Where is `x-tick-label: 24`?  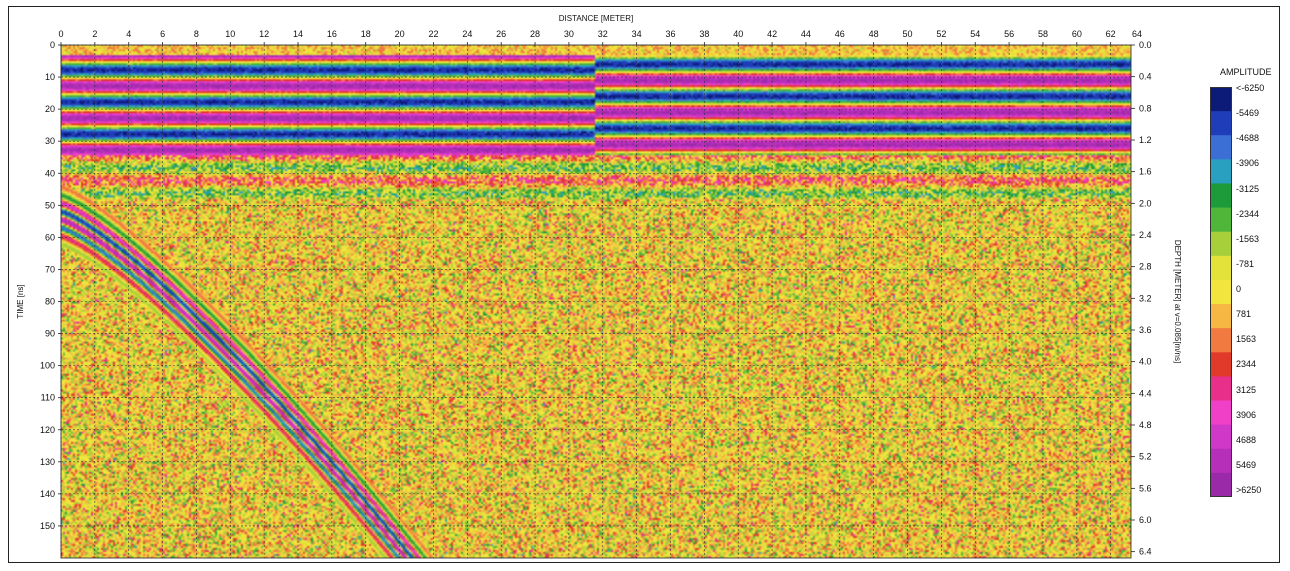 x-tick-label: 24 is located at coordinates (467, 34).